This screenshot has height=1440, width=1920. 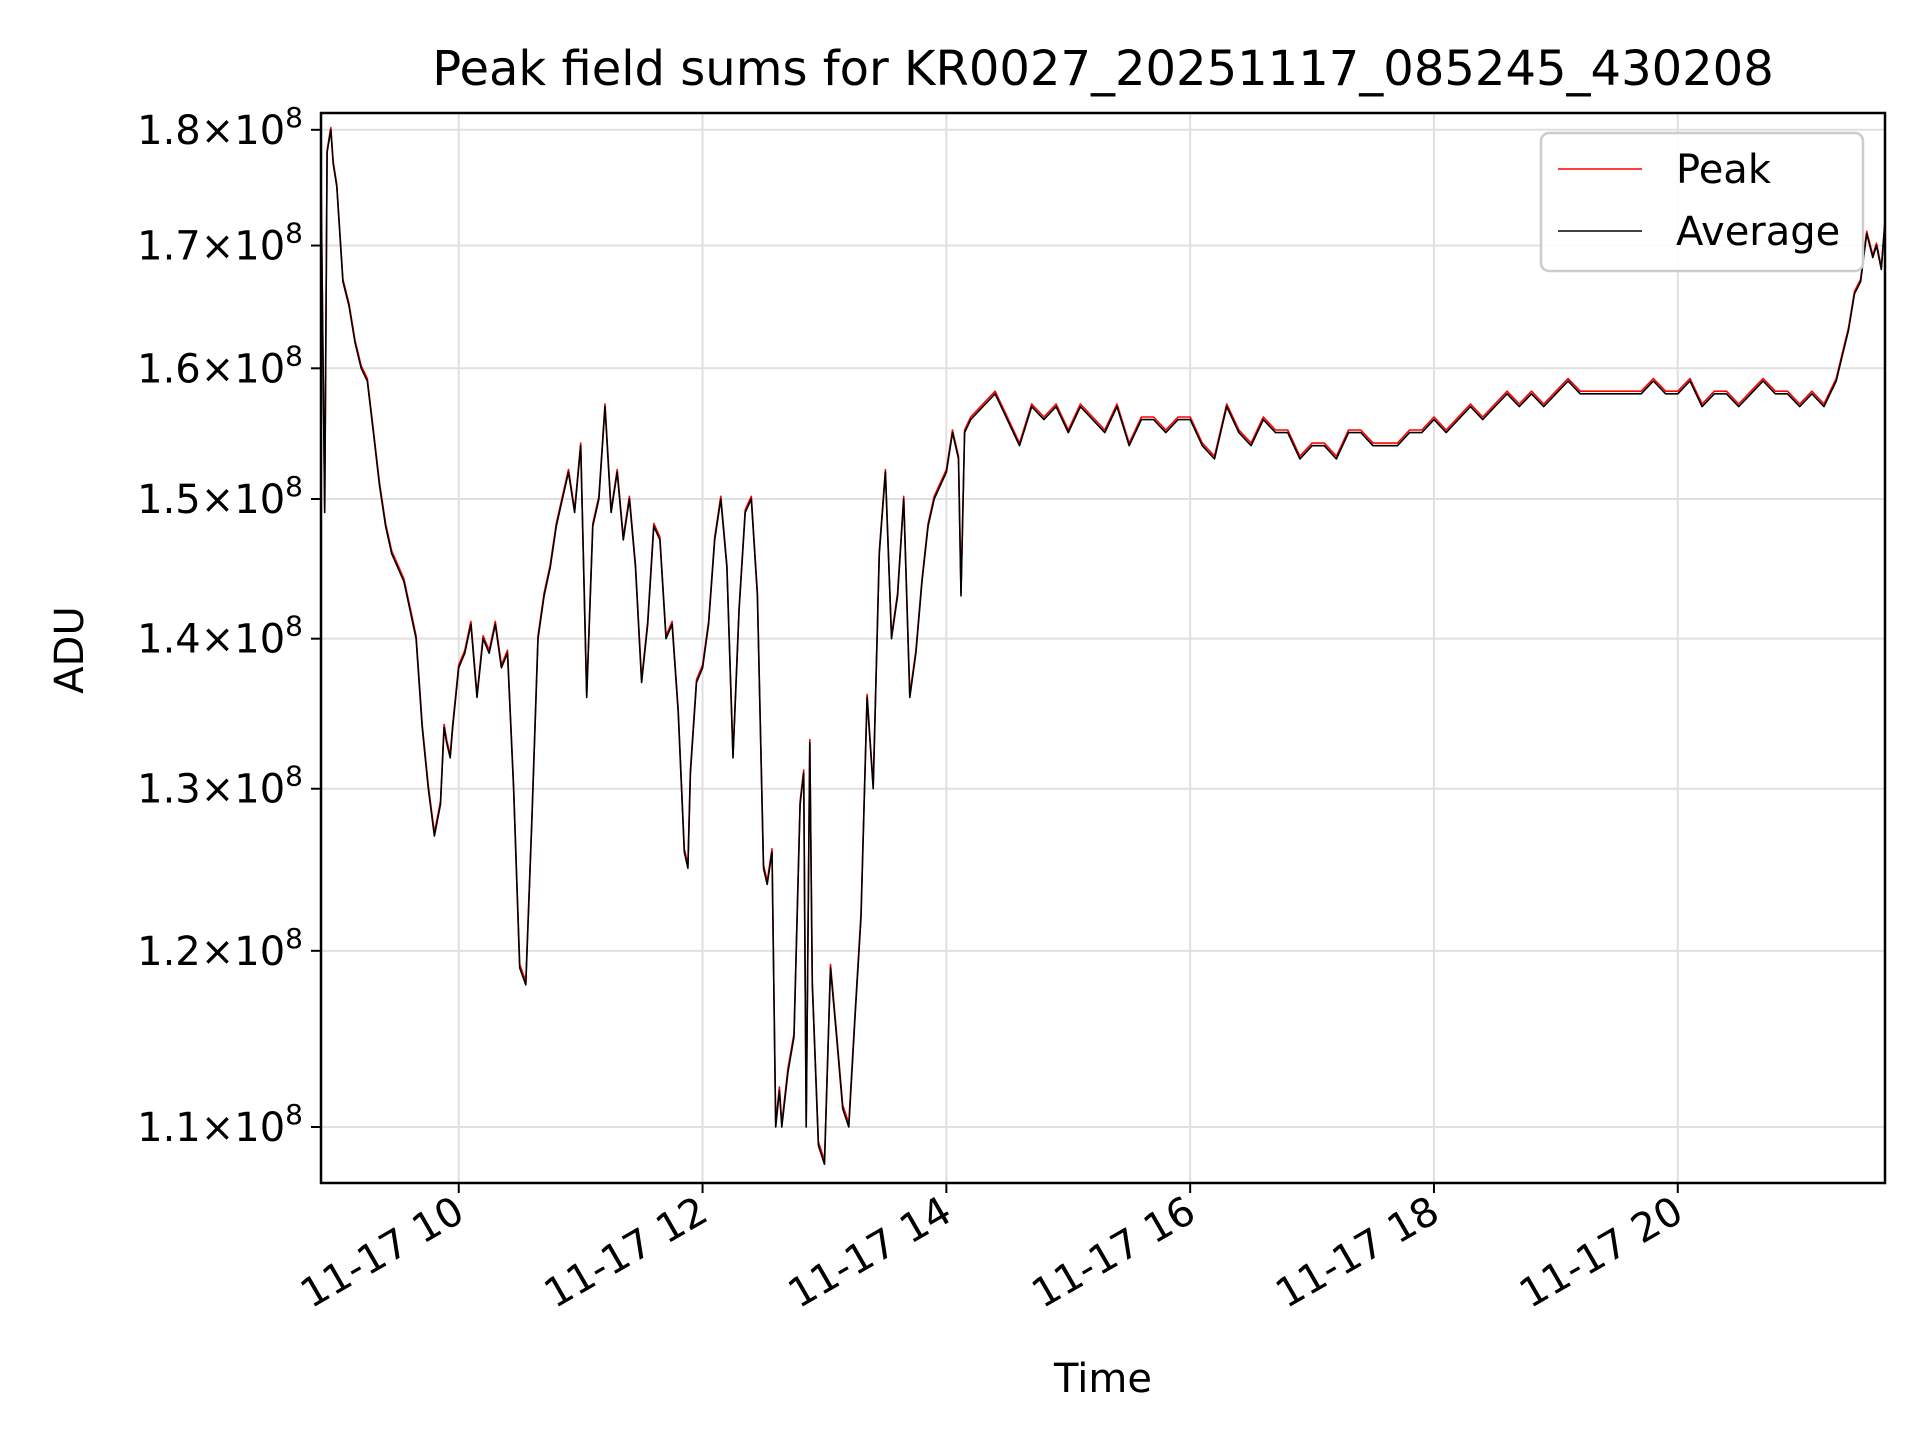 I want to click on y-tick-label: 1.8×108, so click(x=220, y=127).